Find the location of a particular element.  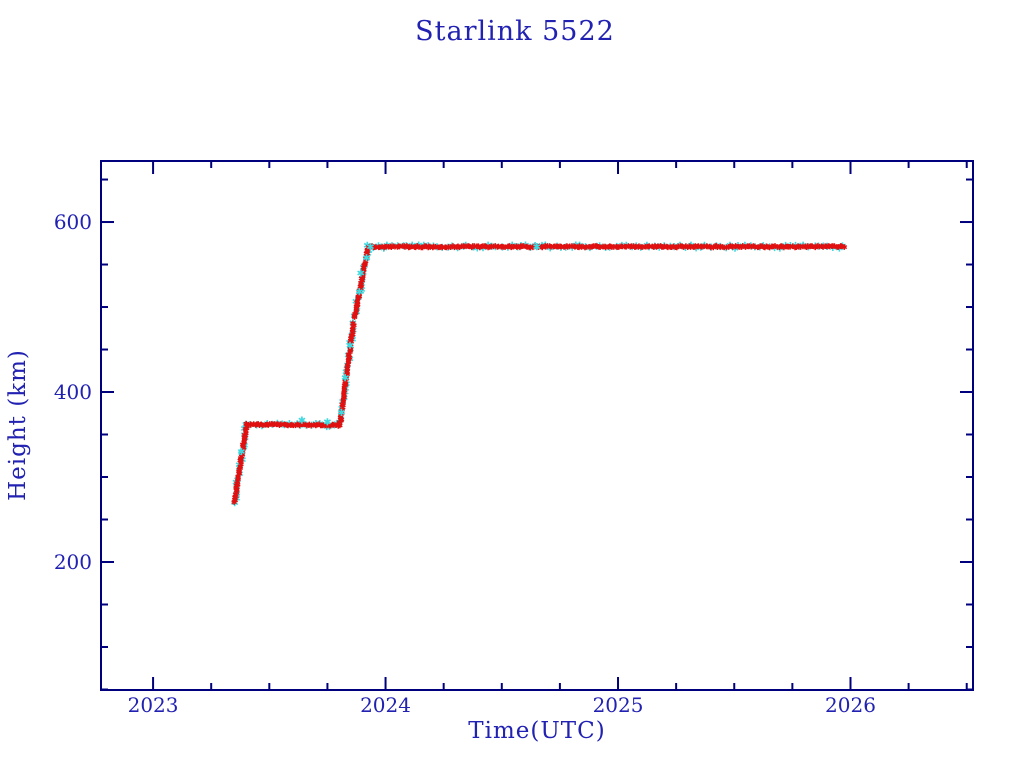

y-tick-label: 200 is located at coordinates (73, 562).